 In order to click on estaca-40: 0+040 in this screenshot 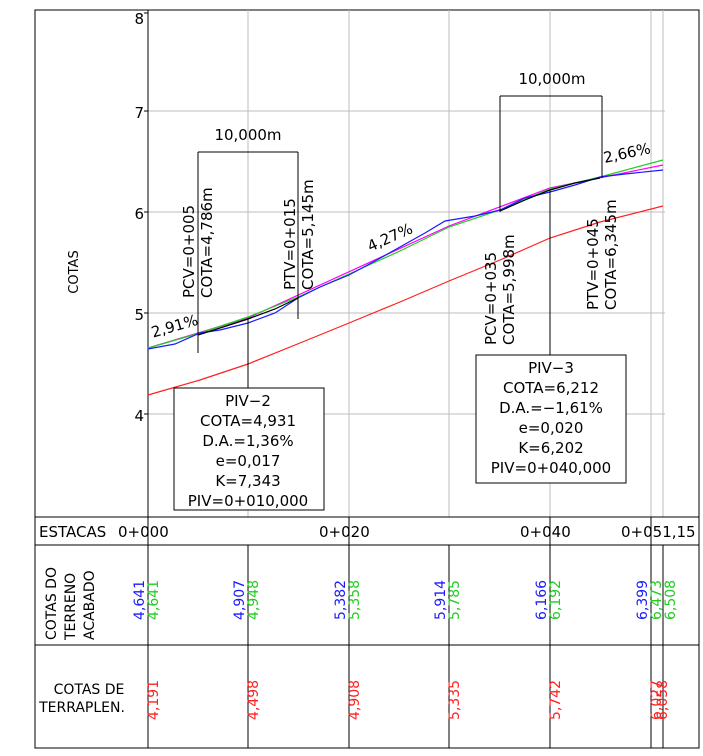, I will do `click(545, 532)`.